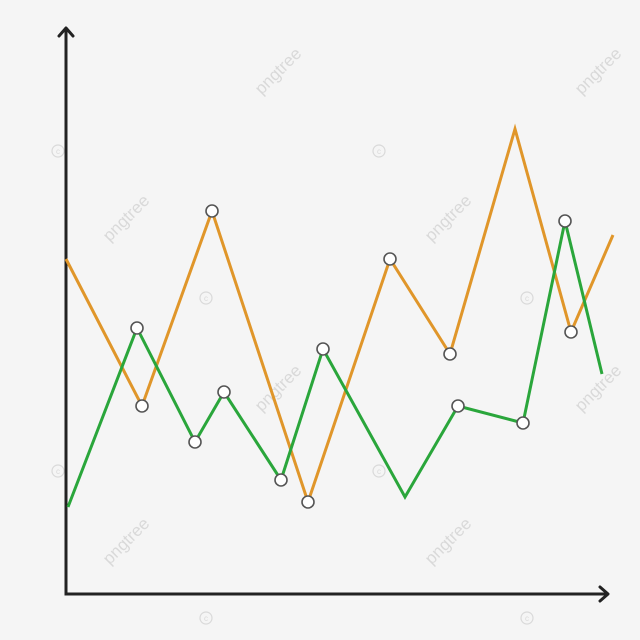 The image size is (640, 640). I want to click on x-axis-arrow, so click(604, 594).